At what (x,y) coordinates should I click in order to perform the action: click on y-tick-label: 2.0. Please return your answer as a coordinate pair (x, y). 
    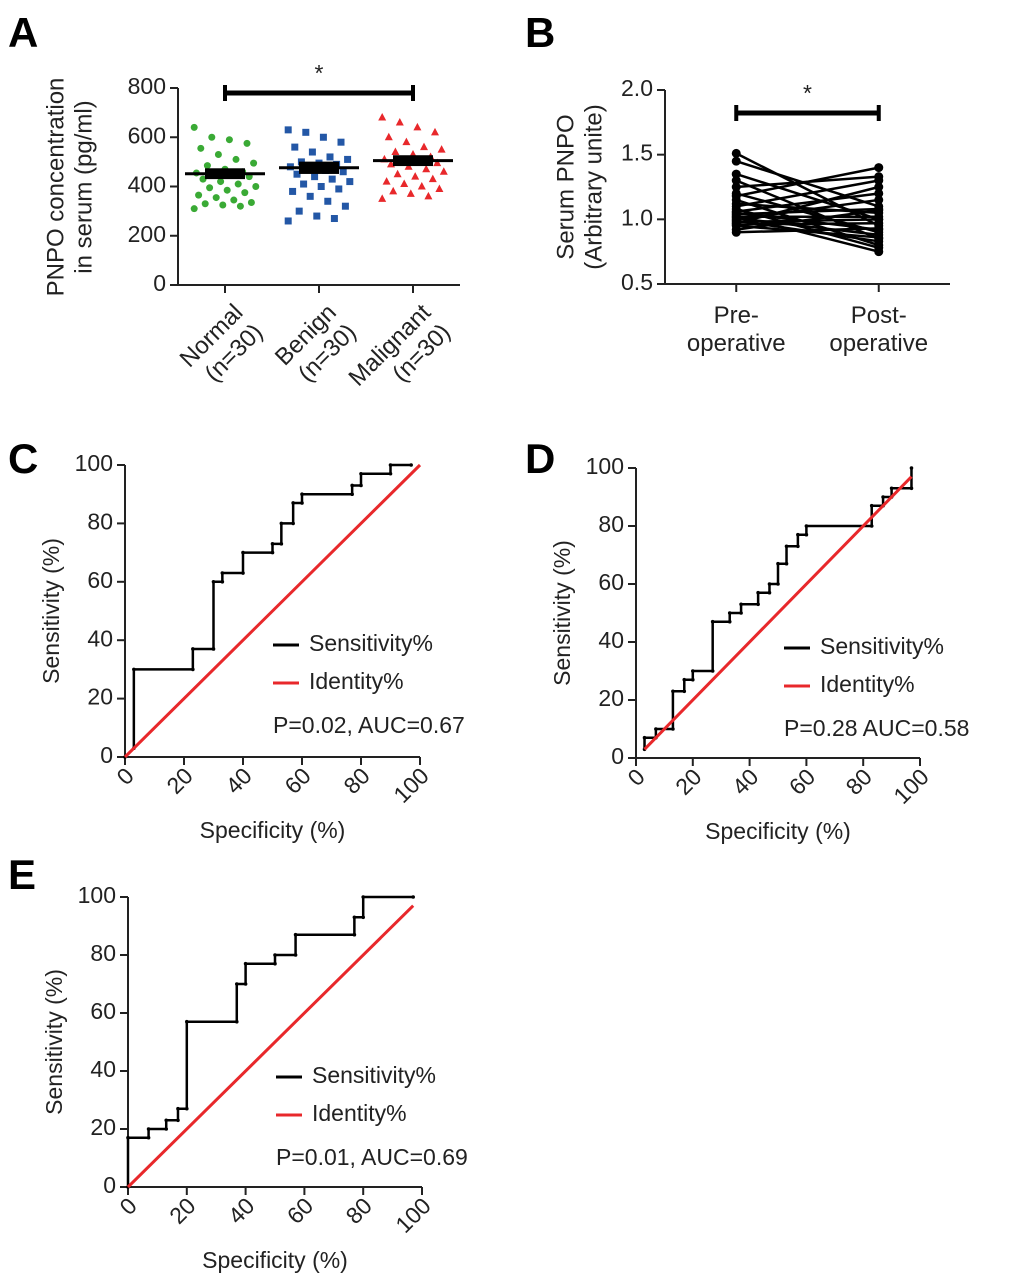
    Looking at the image, I should click on (637, 88).